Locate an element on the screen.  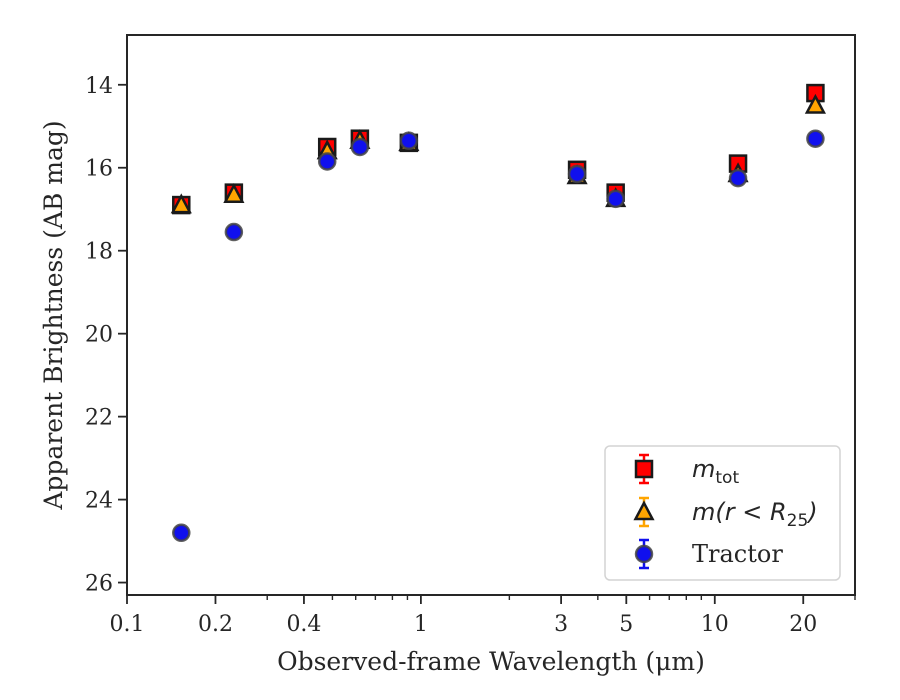
y-tick-label: 16 is located at coordinates (99, 169).